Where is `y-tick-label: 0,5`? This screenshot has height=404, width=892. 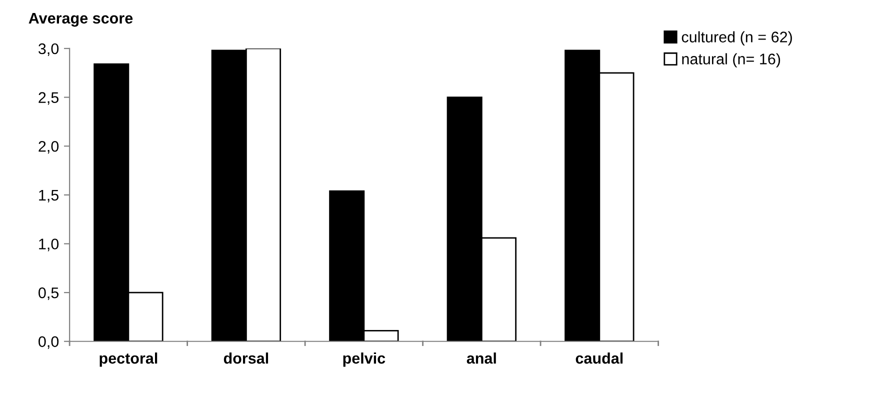 y-tick-label: 0,5 is located at coordinates (48, 293).